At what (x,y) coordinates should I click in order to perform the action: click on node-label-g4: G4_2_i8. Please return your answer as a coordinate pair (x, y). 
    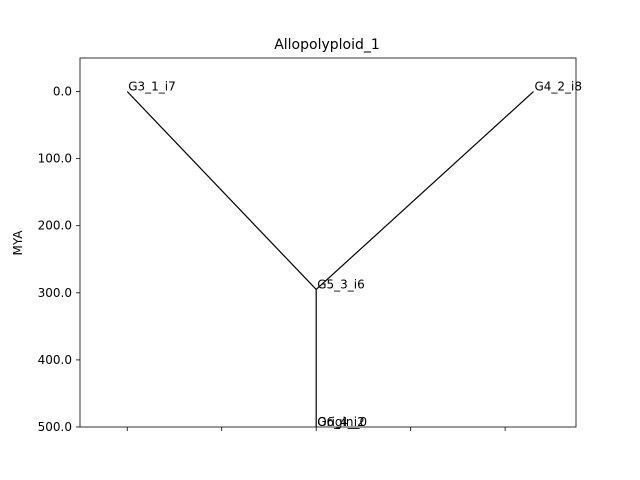
    Looking at the image, I should click on (558, 87).